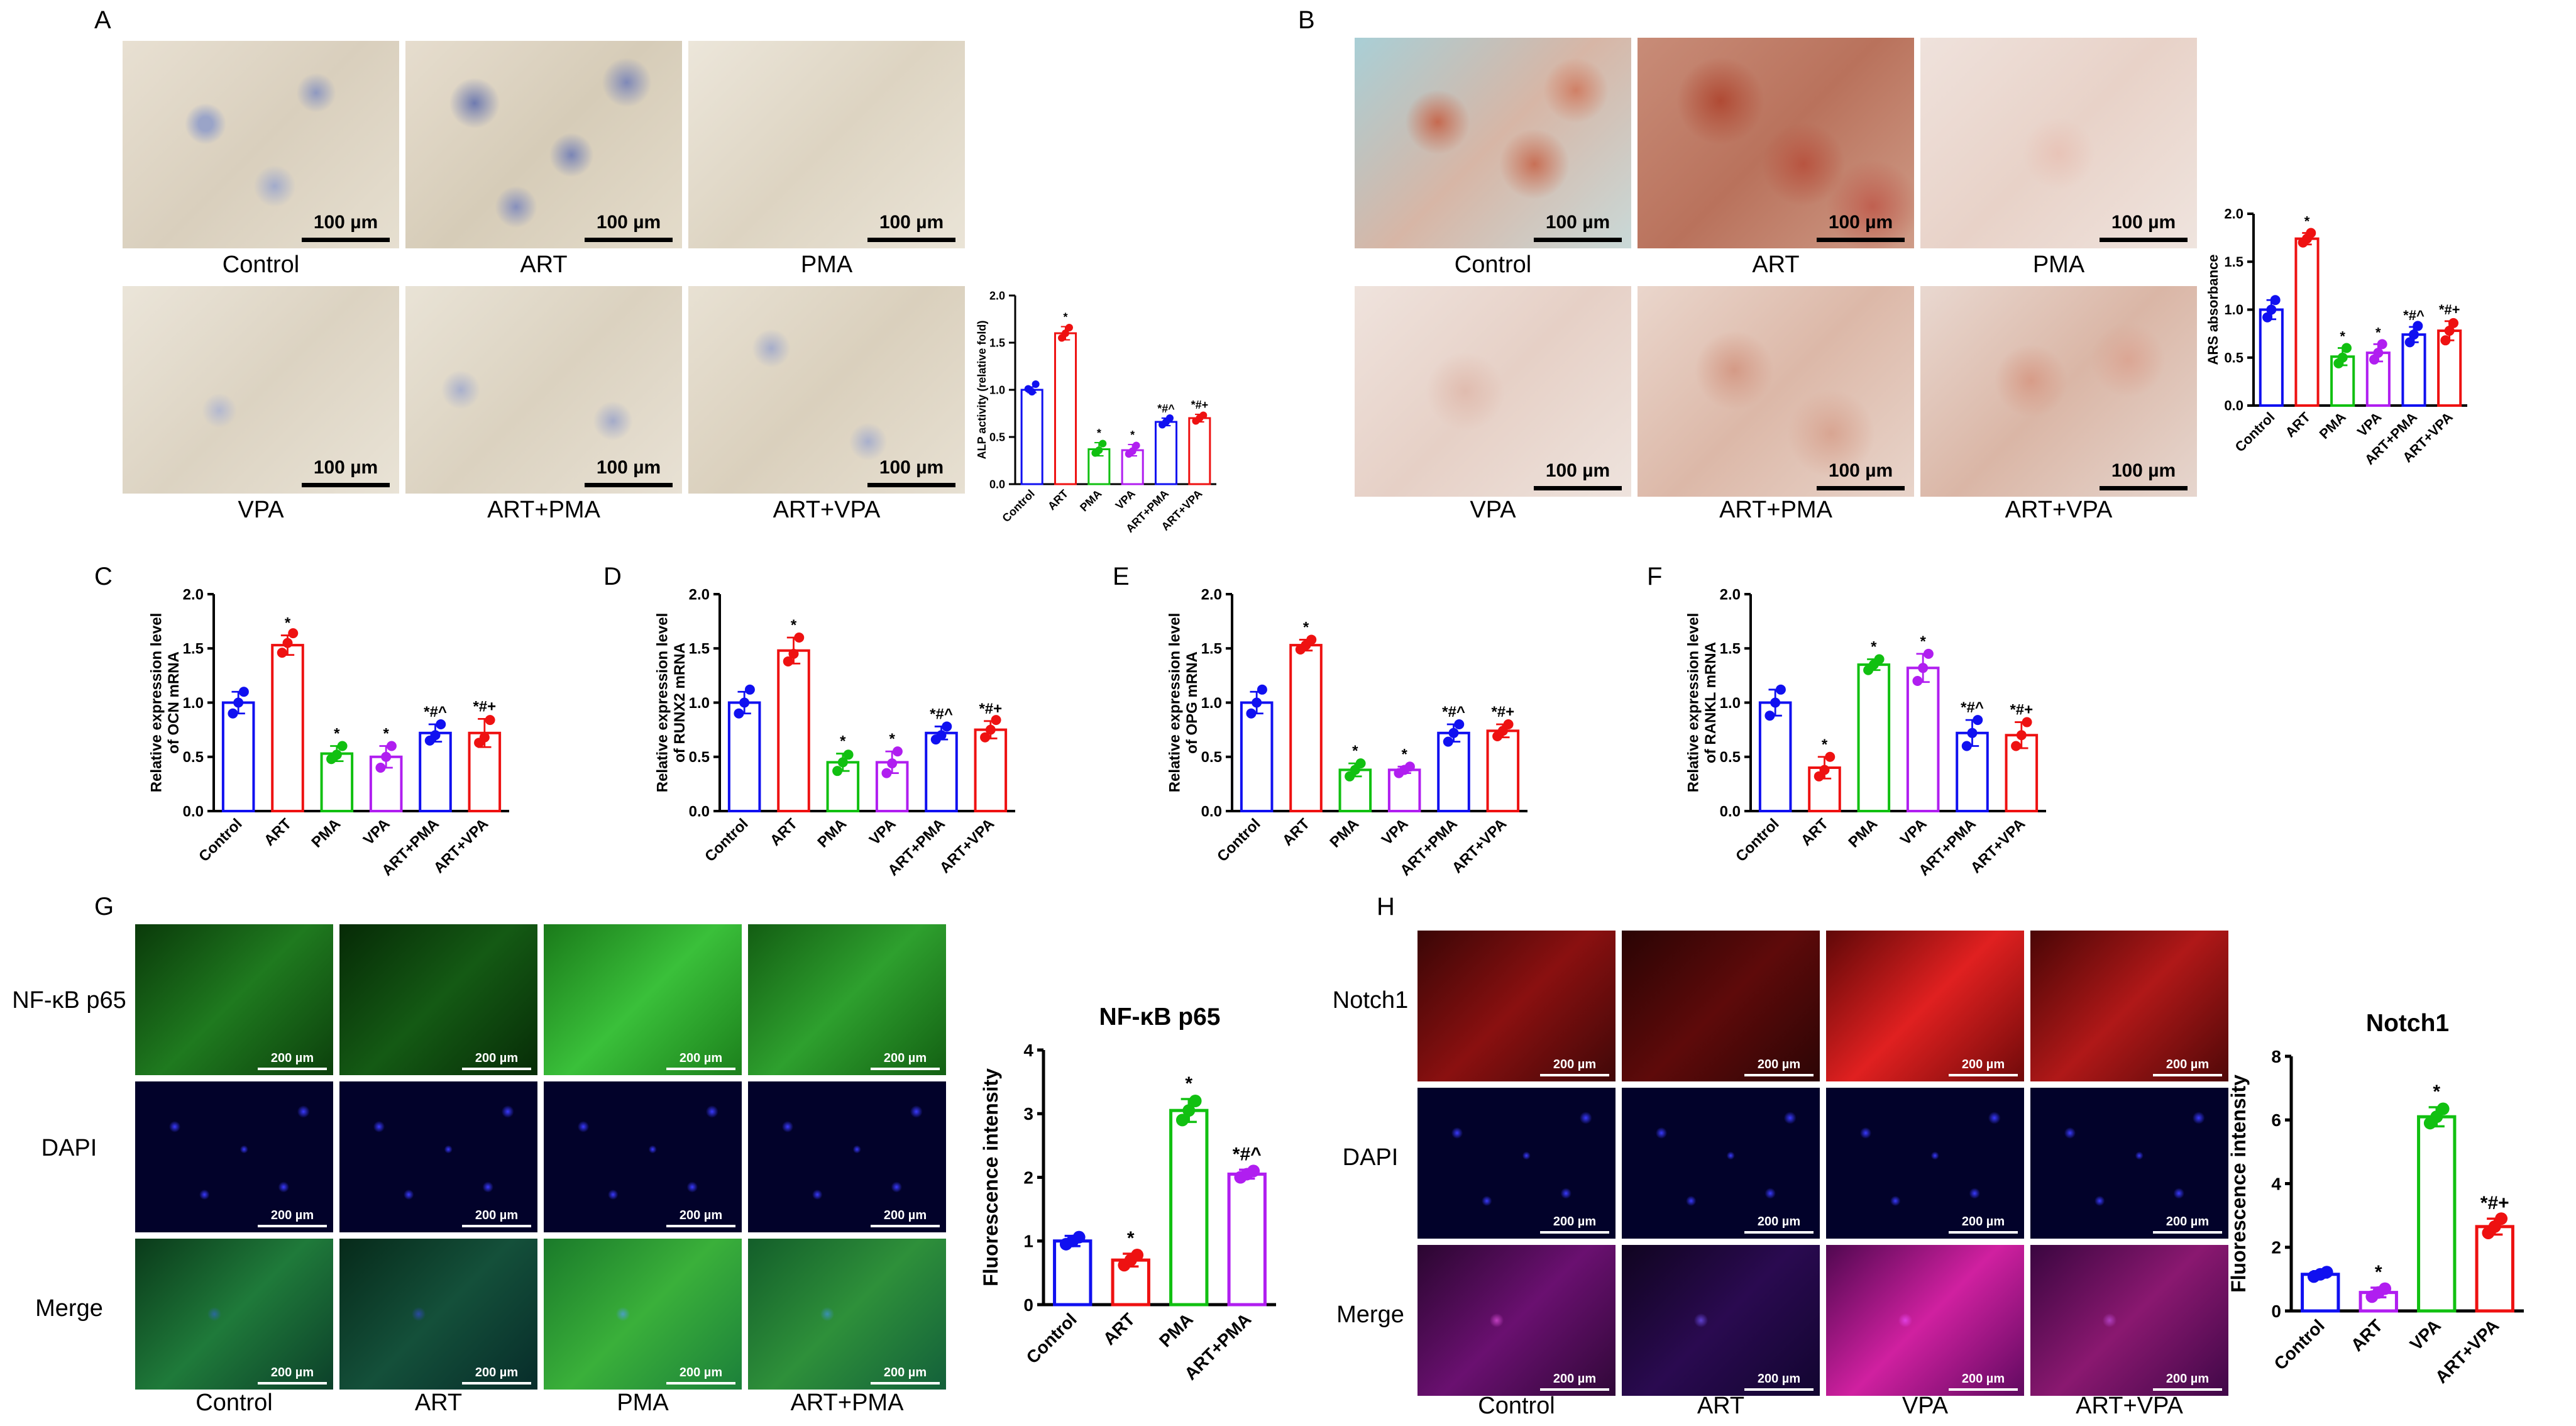 The height and width of the screenshot is (1426, 2576). I want to click on x-tick-label: VPA, so click(1913, 832).